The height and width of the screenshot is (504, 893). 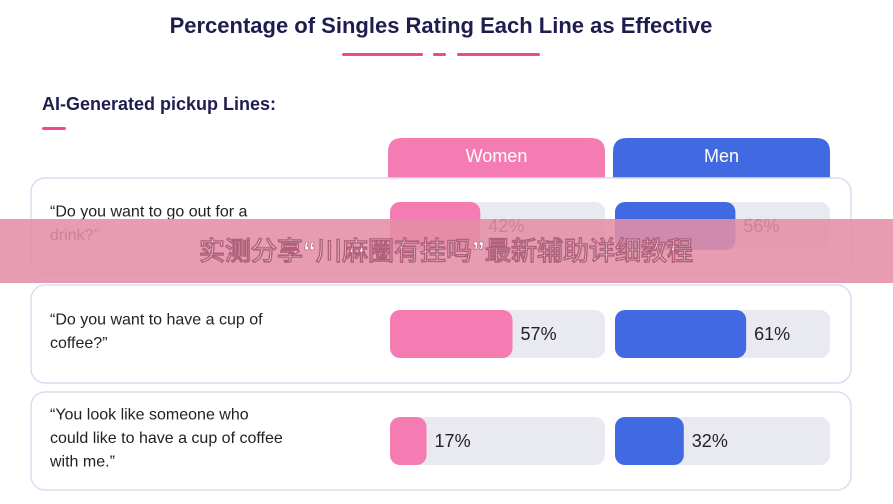 I want to click on legend-label: Men, so click(x=721, y=156).